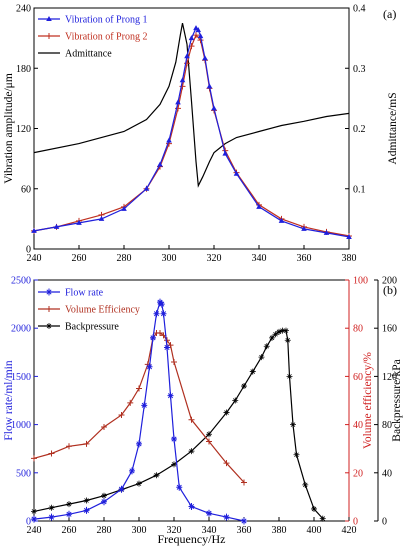 This screenshot has width=407, height=550. Describe the element at coordinates (314, 530) in the screenshot. I see `x-tick-label: 400` at that location.